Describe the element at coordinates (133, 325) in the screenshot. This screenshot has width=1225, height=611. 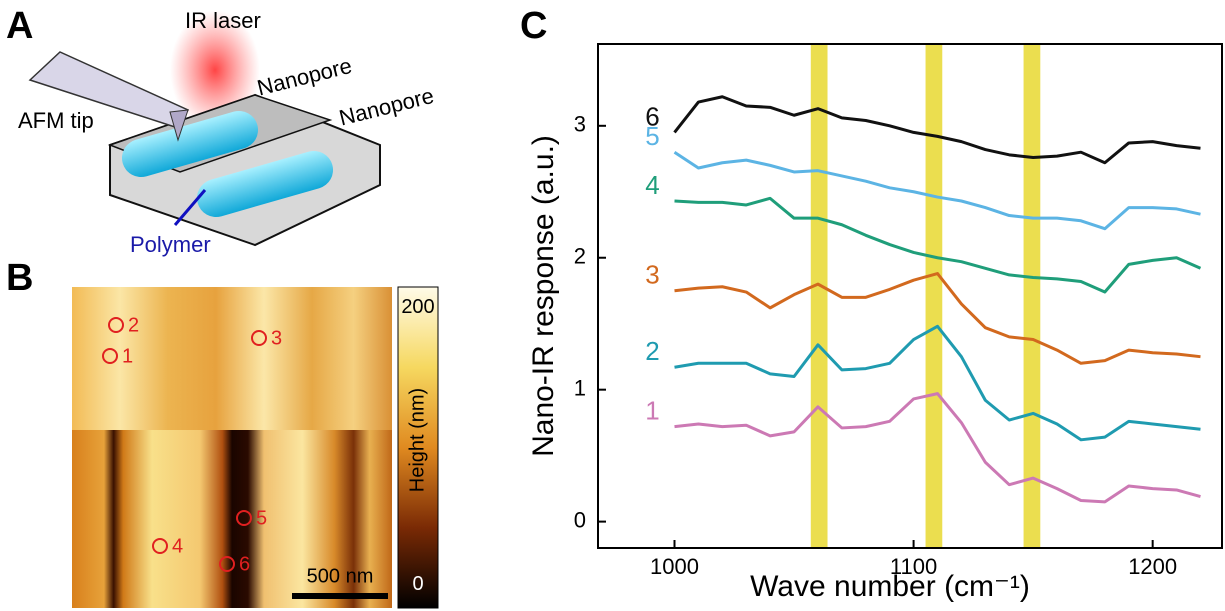
I see `marker-label: 2` at that location.